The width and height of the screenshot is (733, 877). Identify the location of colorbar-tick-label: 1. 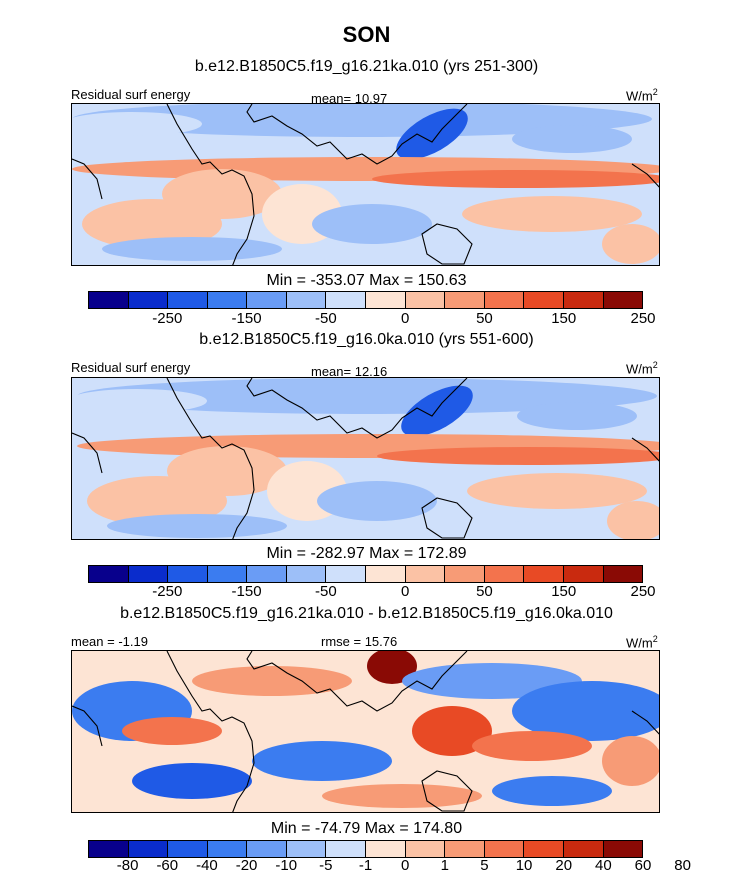
(444, 865).